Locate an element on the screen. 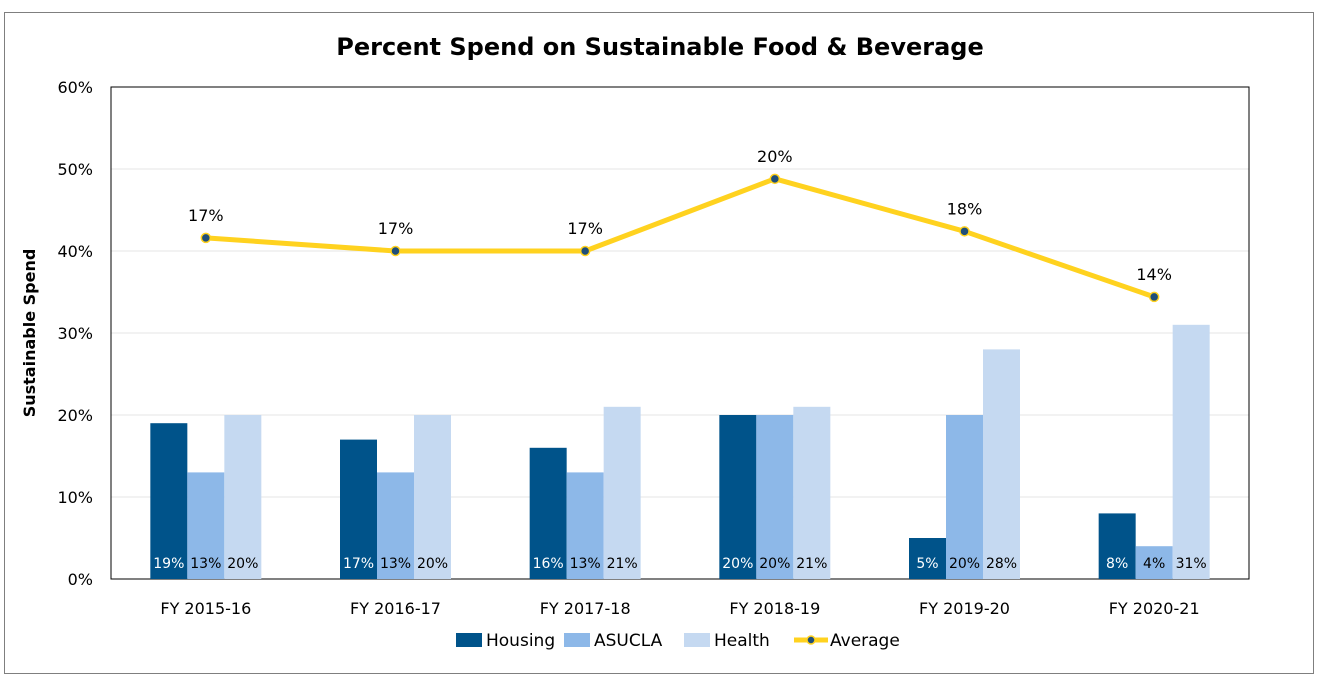  legend-label-health: Health is located at coordinates (742, 641).